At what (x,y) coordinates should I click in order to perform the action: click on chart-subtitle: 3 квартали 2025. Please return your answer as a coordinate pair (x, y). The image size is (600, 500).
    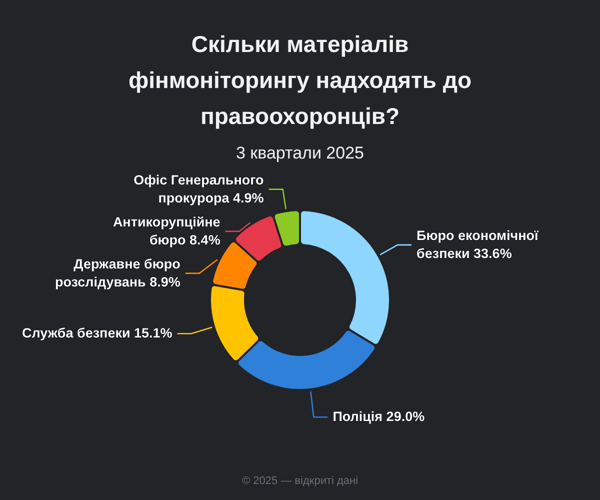
    Looking at the image, I should click on (300, 152).